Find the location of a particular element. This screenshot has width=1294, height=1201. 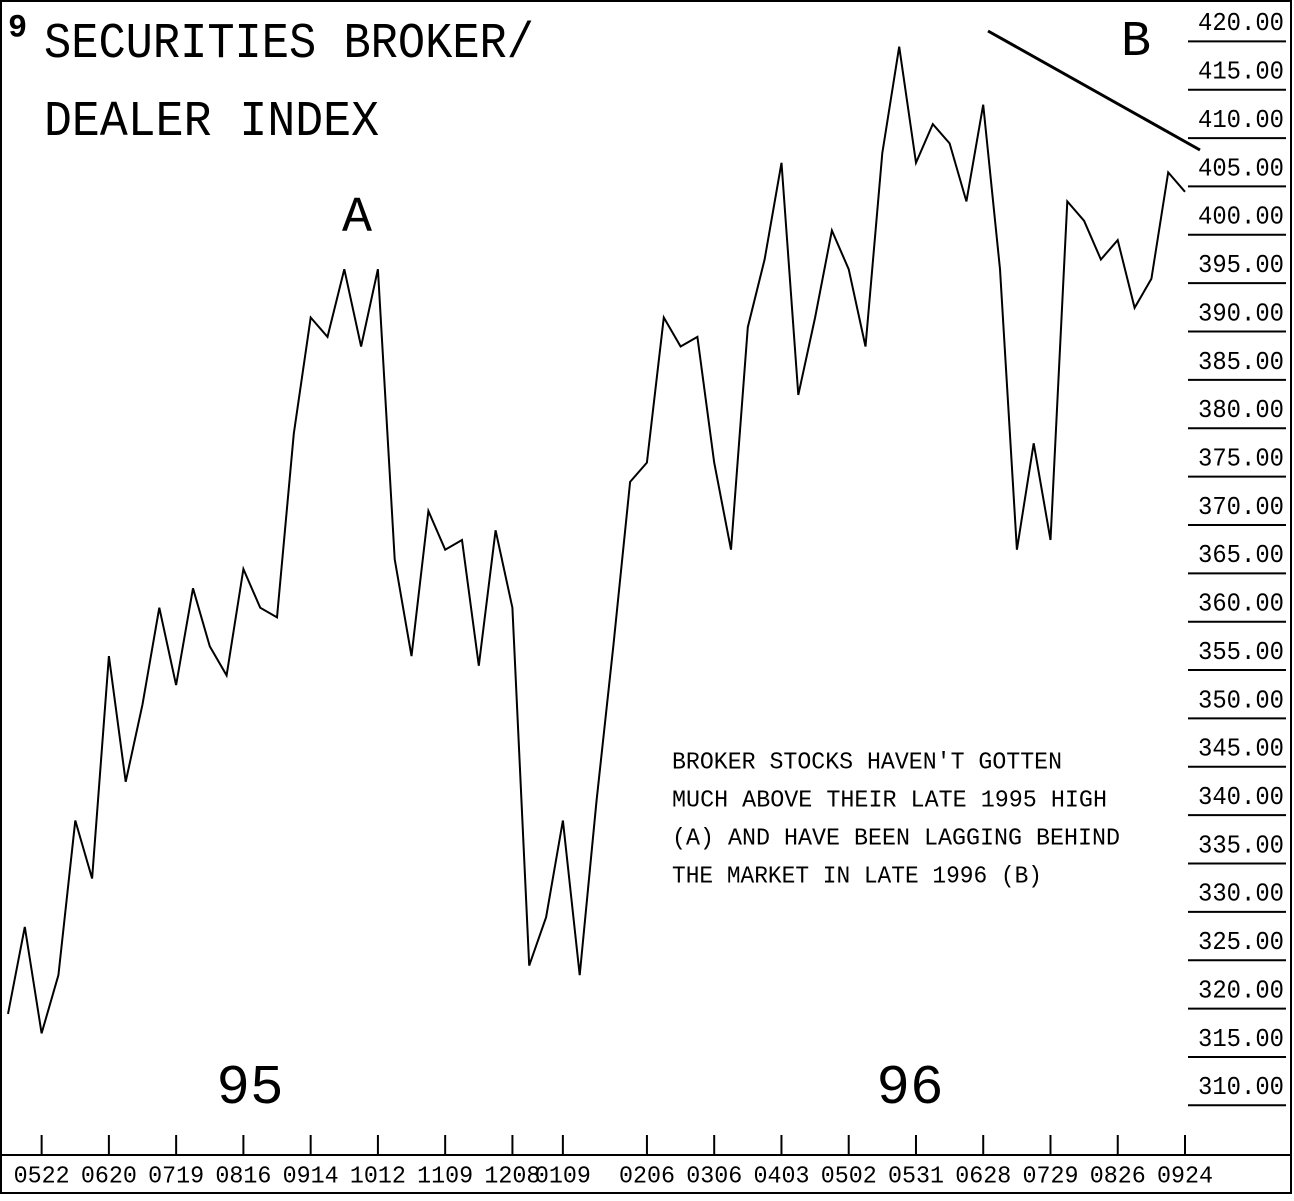

x-tick-label: 0729 is located at coordinates (1050, 1176).